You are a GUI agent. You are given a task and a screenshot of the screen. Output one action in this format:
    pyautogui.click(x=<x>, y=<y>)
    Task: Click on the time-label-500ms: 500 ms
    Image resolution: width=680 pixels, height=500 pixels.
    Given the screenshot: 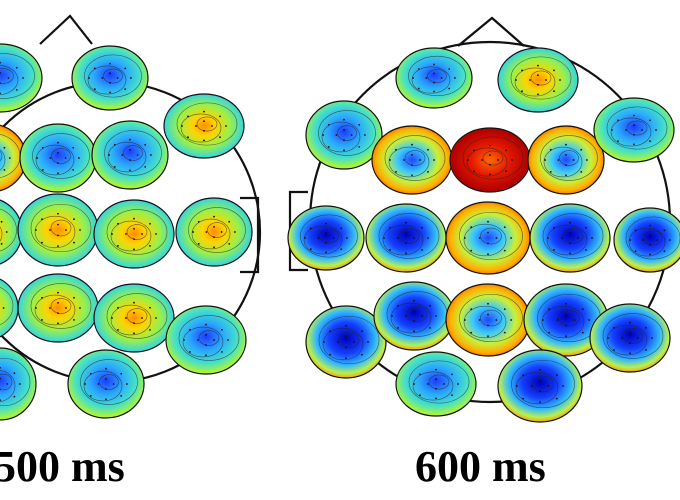 What is the action you would take?
    pyautogui.click(x=62, y=466)
    